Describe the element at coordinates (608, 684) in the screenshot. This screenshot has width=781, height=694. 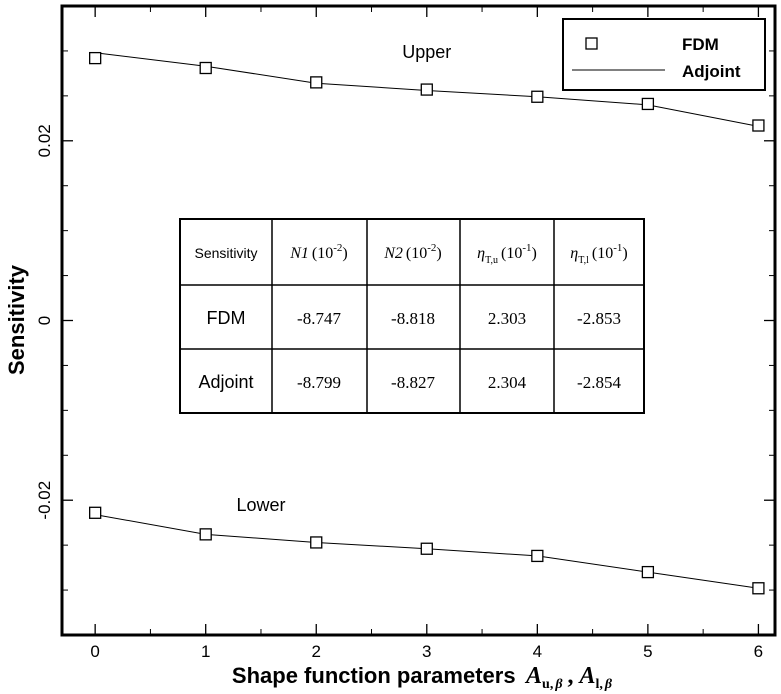
I see `x-axis-label-beta-2: β` at that location.